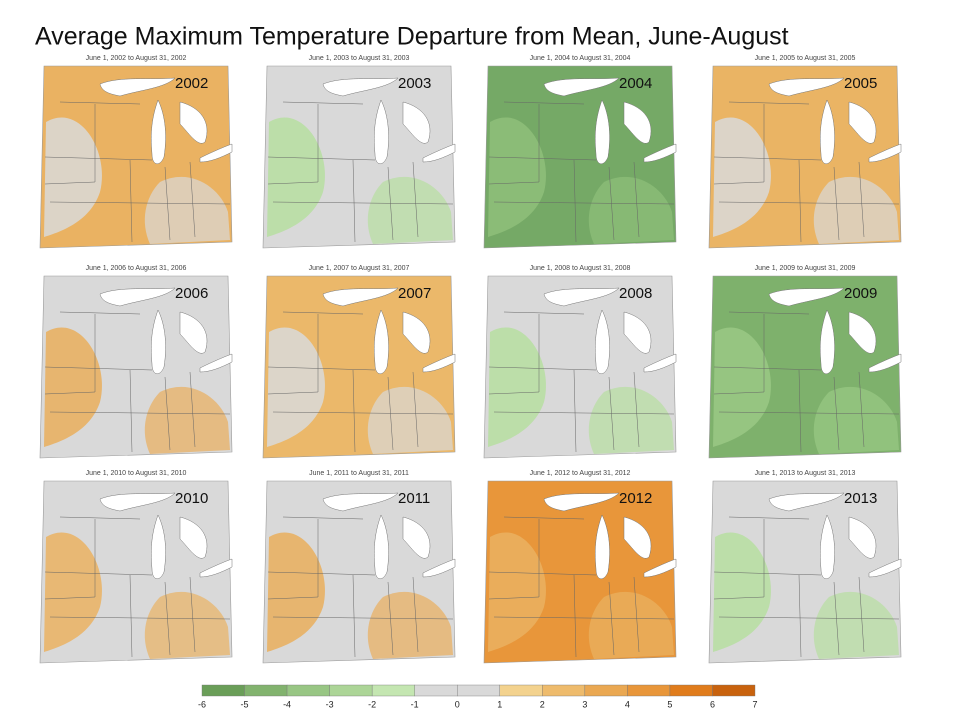 The image size is (960, 725). I want to click on map-panel: June 1, 2002 to August 31, 2002 2002, so click(136, 152).